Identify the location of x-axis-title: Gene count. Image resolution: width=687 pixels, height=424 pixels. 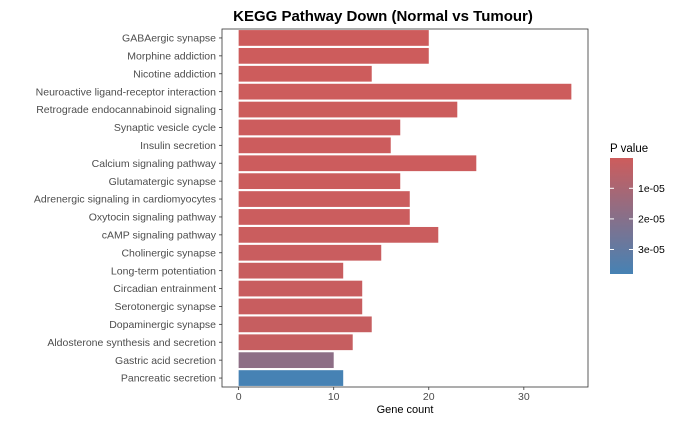
(405, 410).